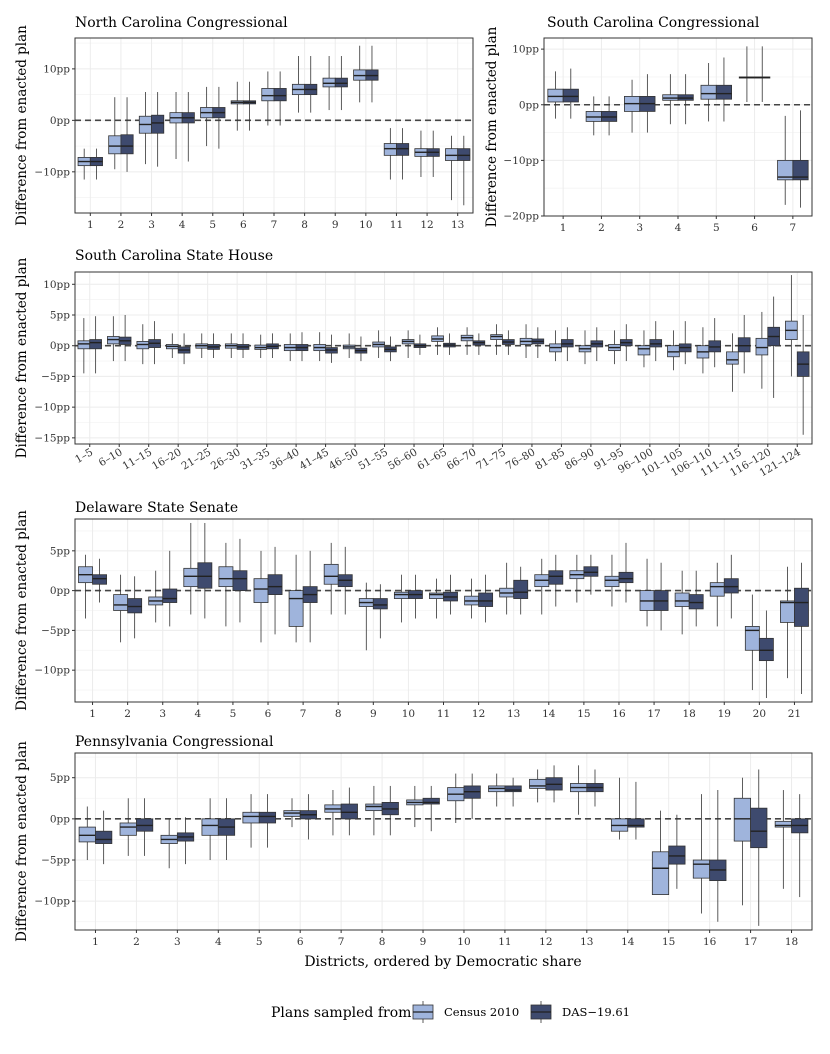 The height and width of the screenshot is (1054, 830). I want to click on x-tick-label: 11–15, so click(138, 459).